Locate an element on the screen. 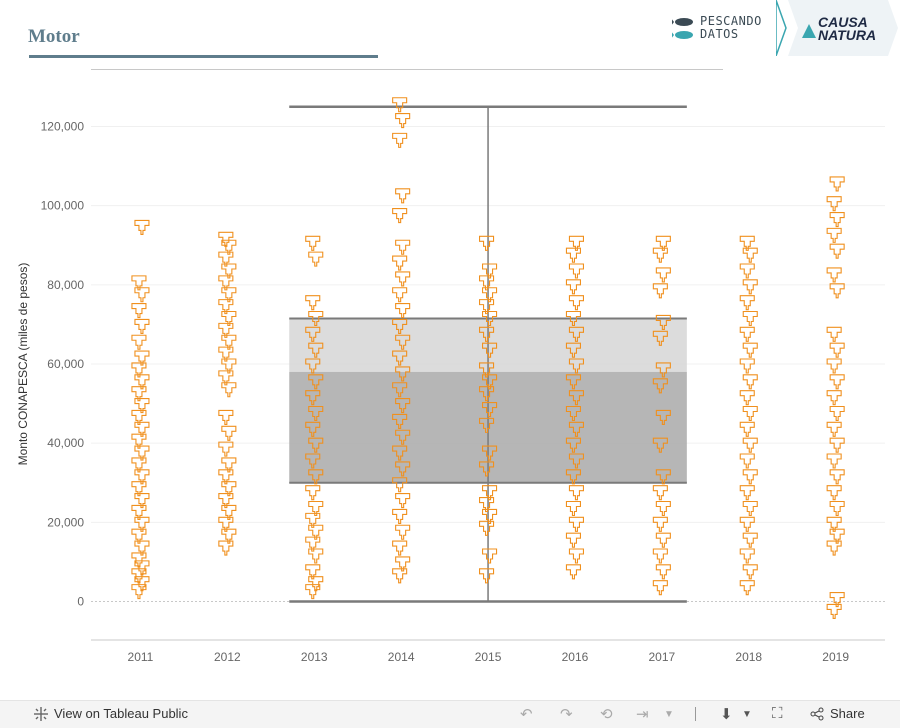 The image size is (900, 728). series-2015 is located at coordinates (488, 409).